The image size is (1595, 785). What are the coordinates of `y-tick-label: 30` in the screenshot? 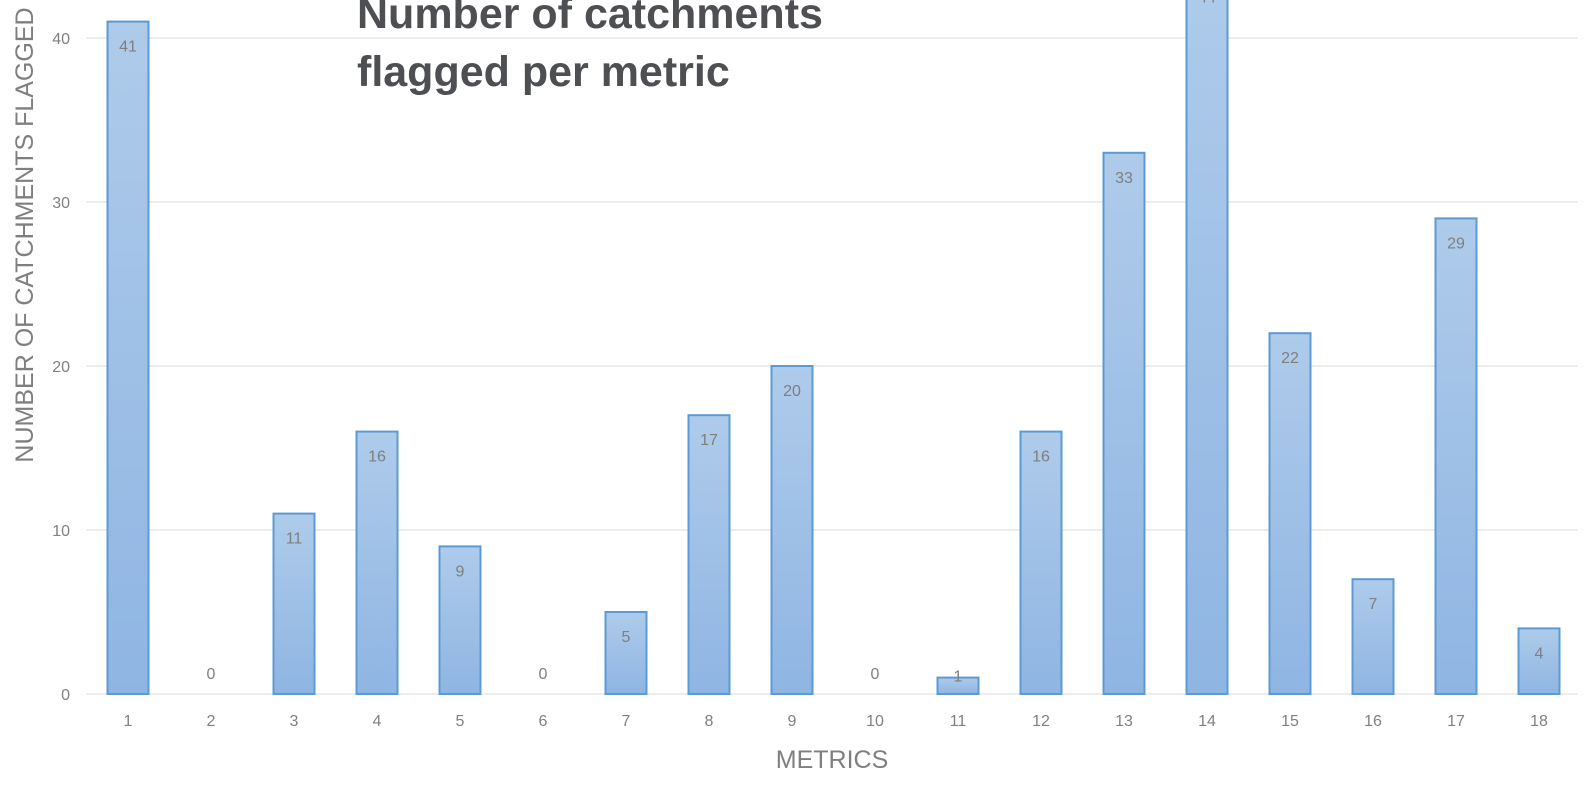 It's located at (61, 203).